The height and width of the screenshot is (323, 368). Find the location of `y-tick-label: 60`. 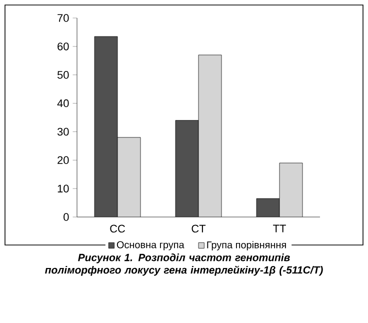

y-tick-label: 60 is located at coordinates (63, 46).